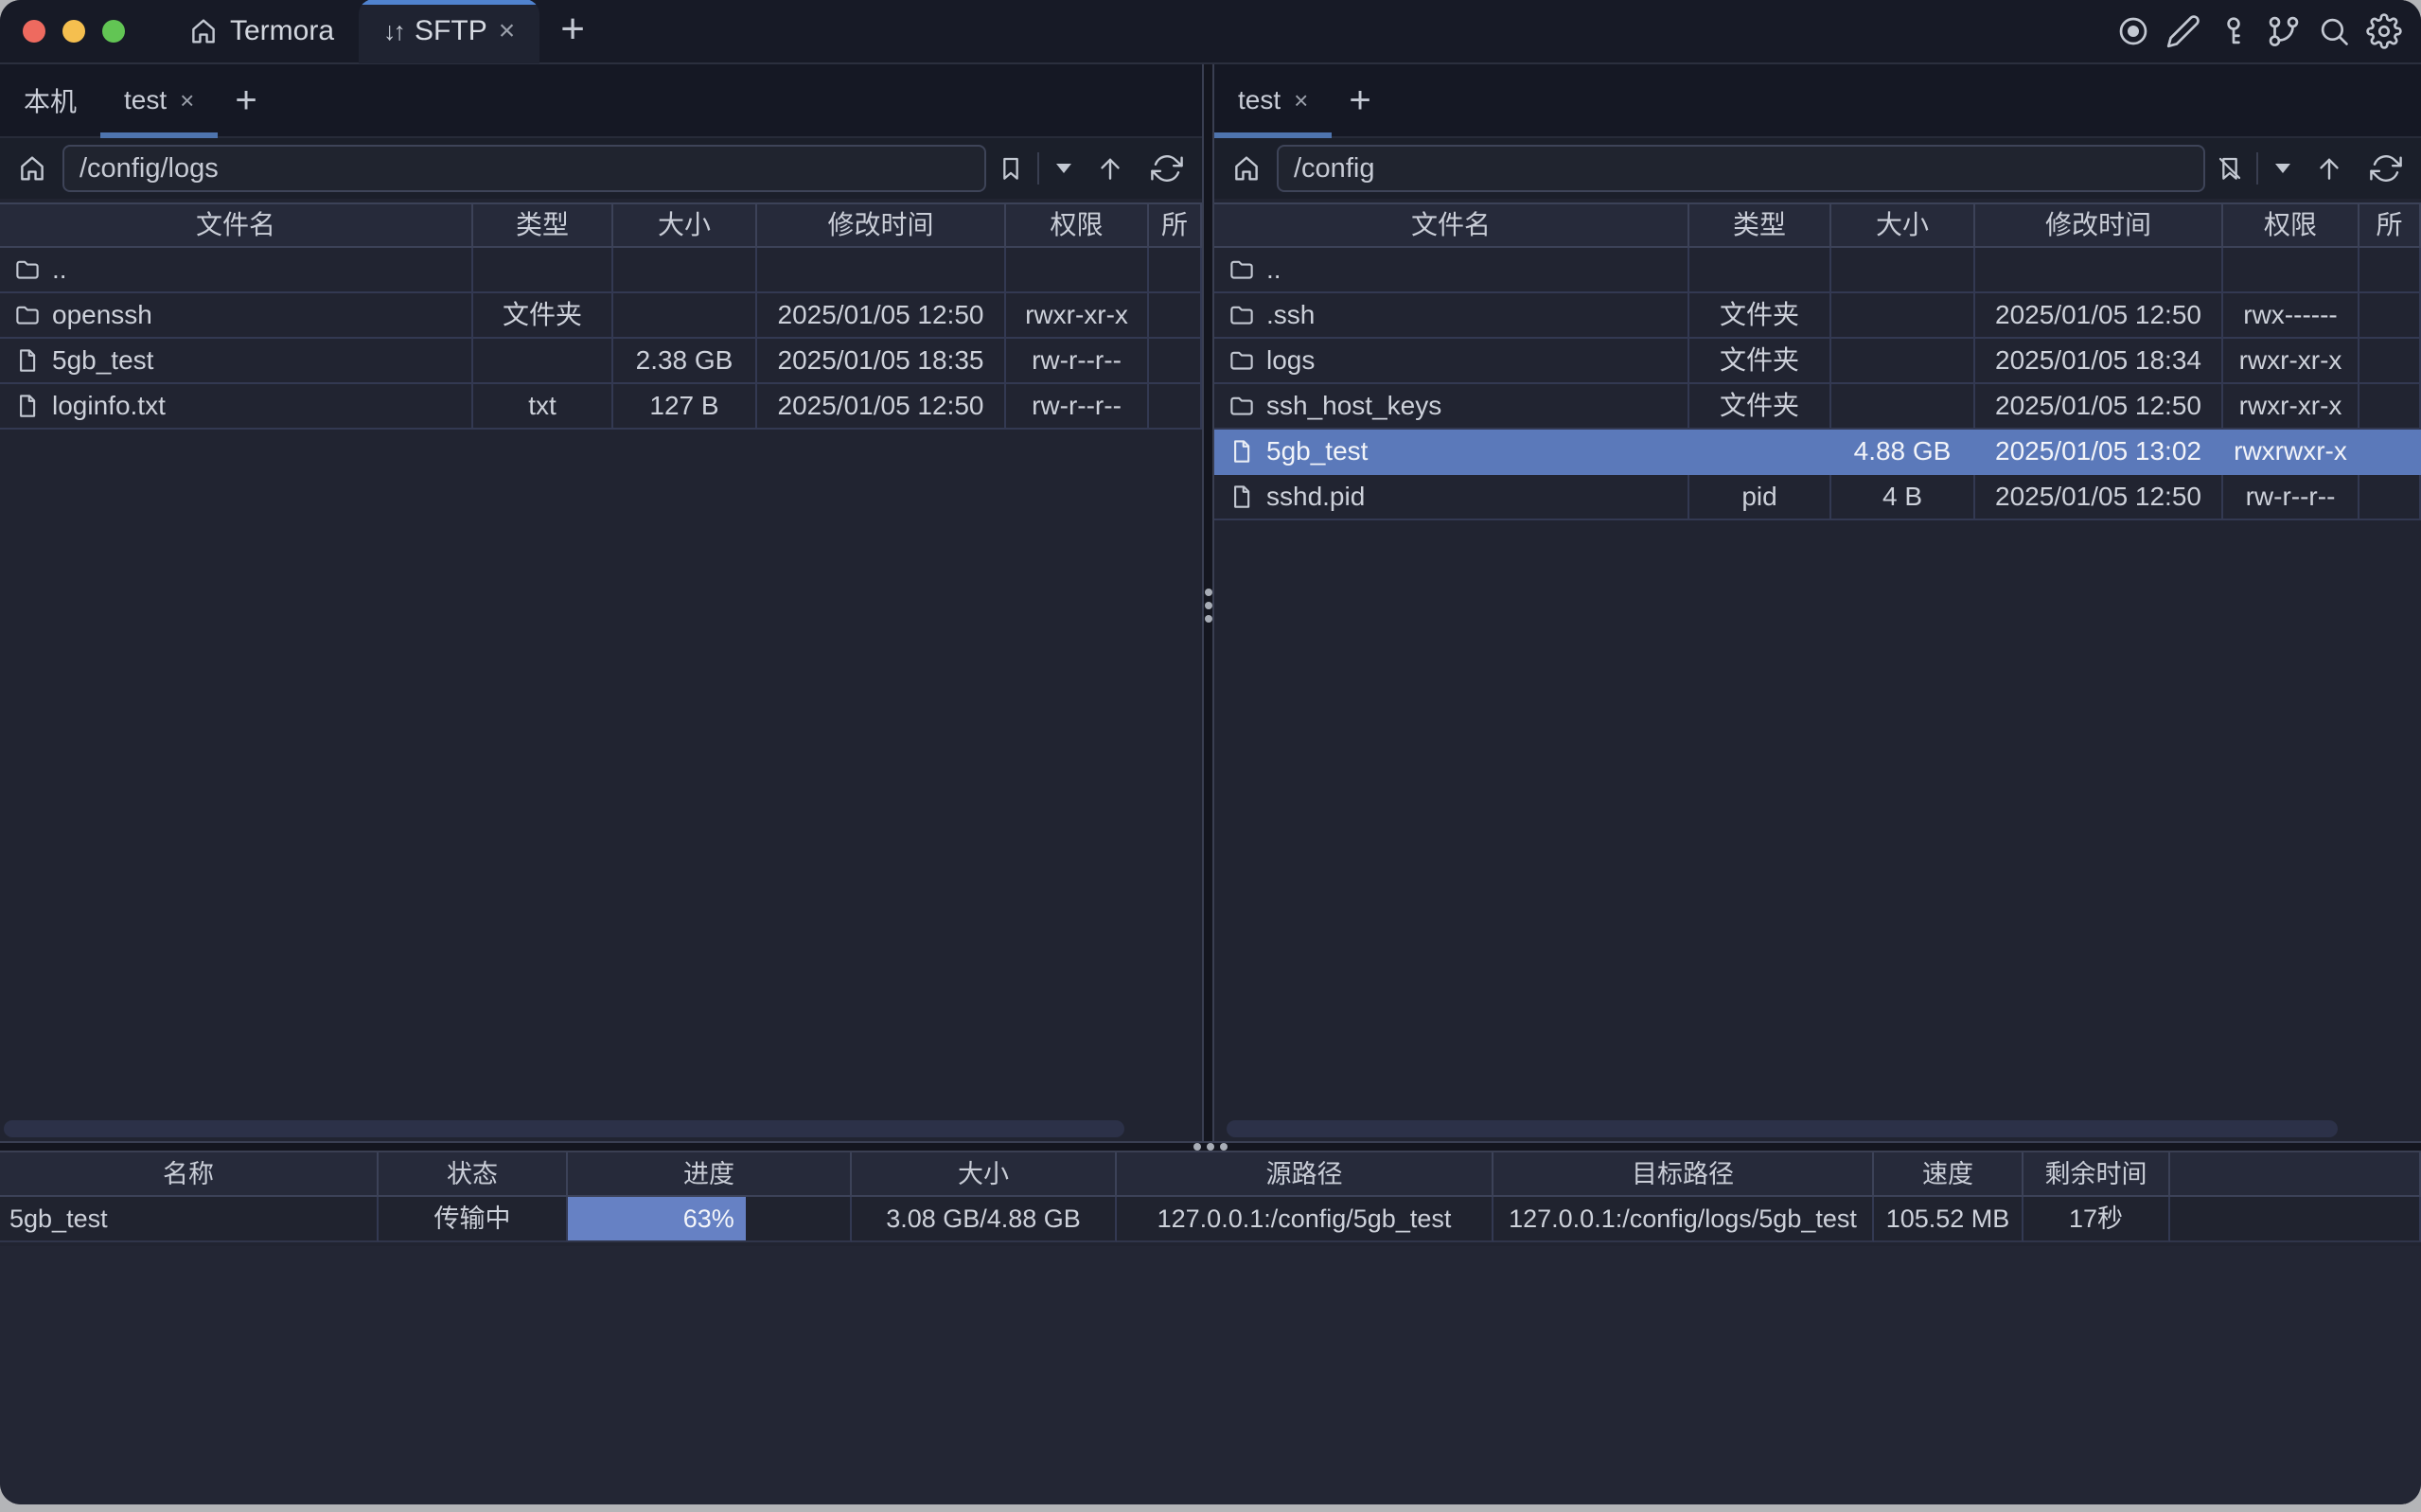 The height and width of the screenshot is (1512, 2421). I want to click on col-remaining: 剩余时间, so click(2096, 1174).